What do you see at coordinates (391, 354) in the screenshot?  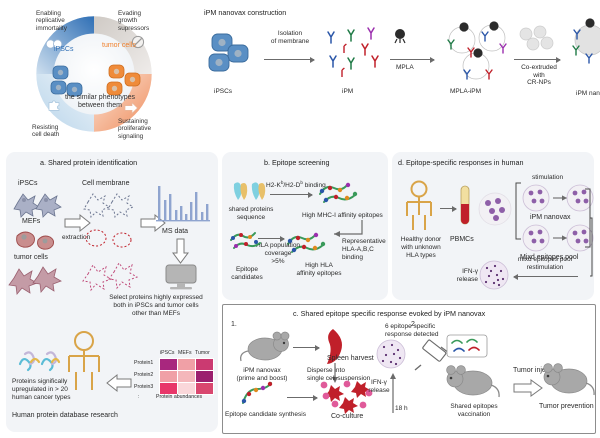 I see `panel-c-elispot-well` at bounding box center [391, 354].